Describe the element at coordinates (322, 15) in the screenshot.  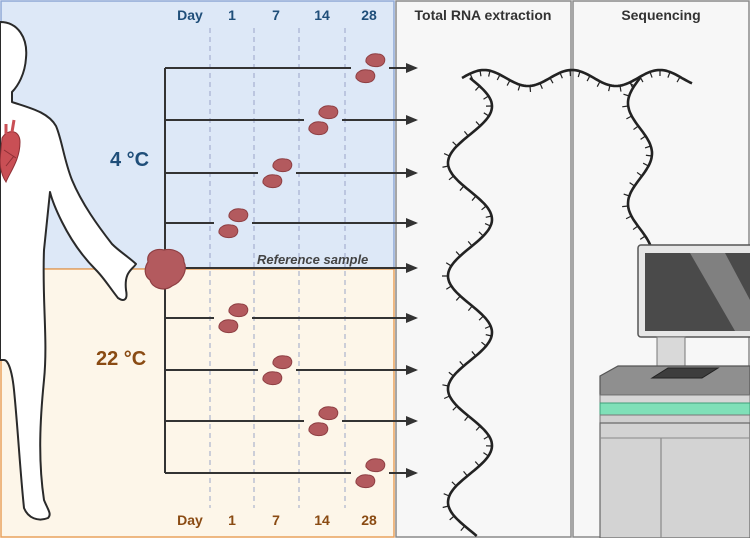
I see `day-top-14: 14` at that location.